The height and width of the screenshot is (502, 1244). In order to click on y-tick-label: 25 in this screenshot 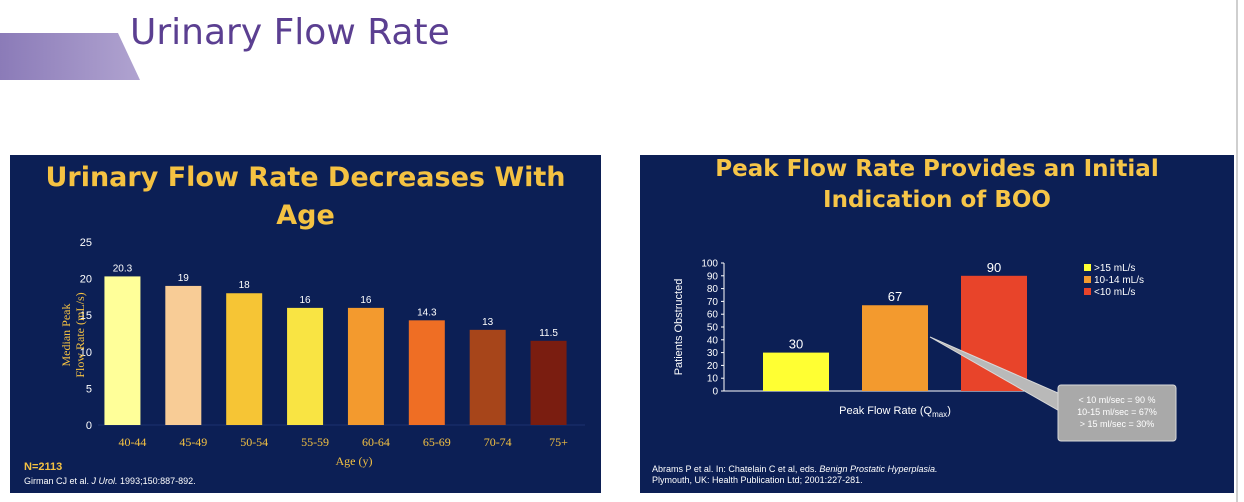, I will do `click(86, 243)`.